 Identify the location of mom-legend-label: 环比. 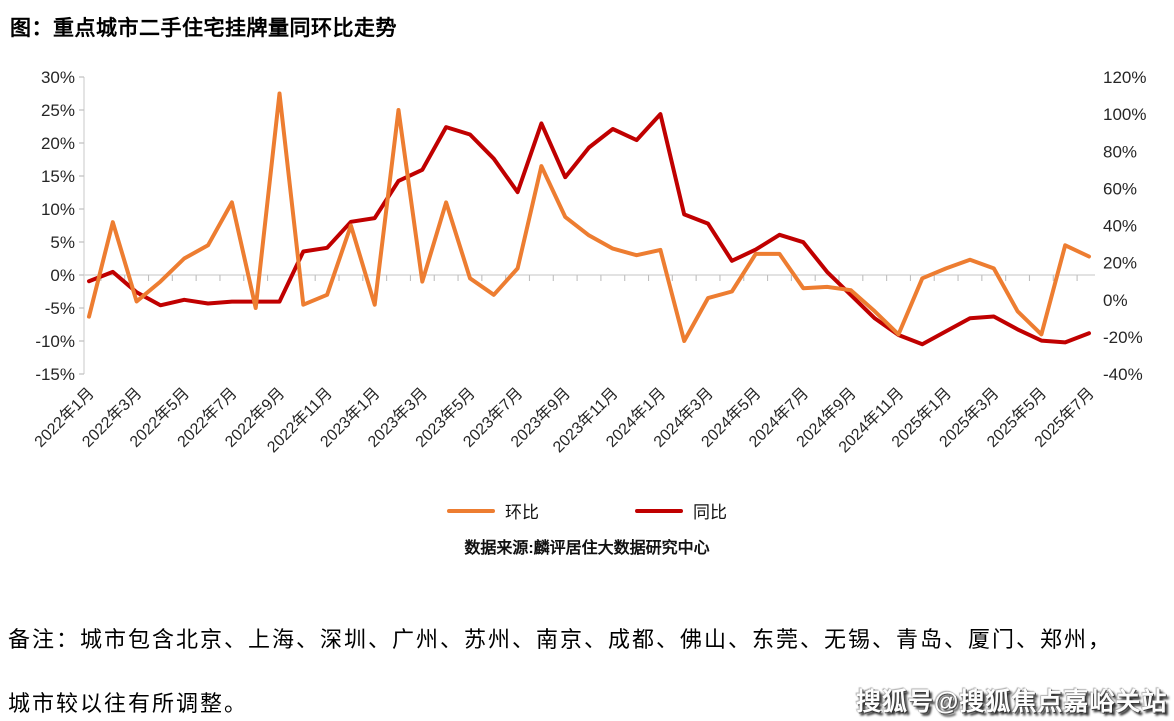
(522, 512).